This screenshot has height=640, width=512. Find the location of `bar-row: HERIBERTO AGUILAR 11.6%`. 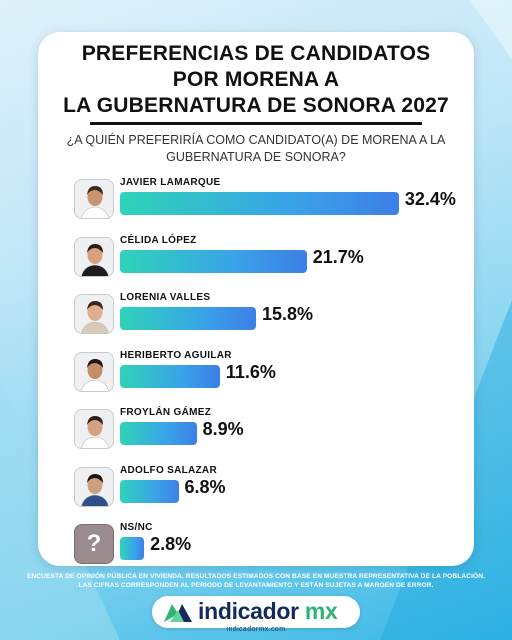

bar-row: HERIBERTO AGUILAR 11.6% is located at coordinates (256, 375).